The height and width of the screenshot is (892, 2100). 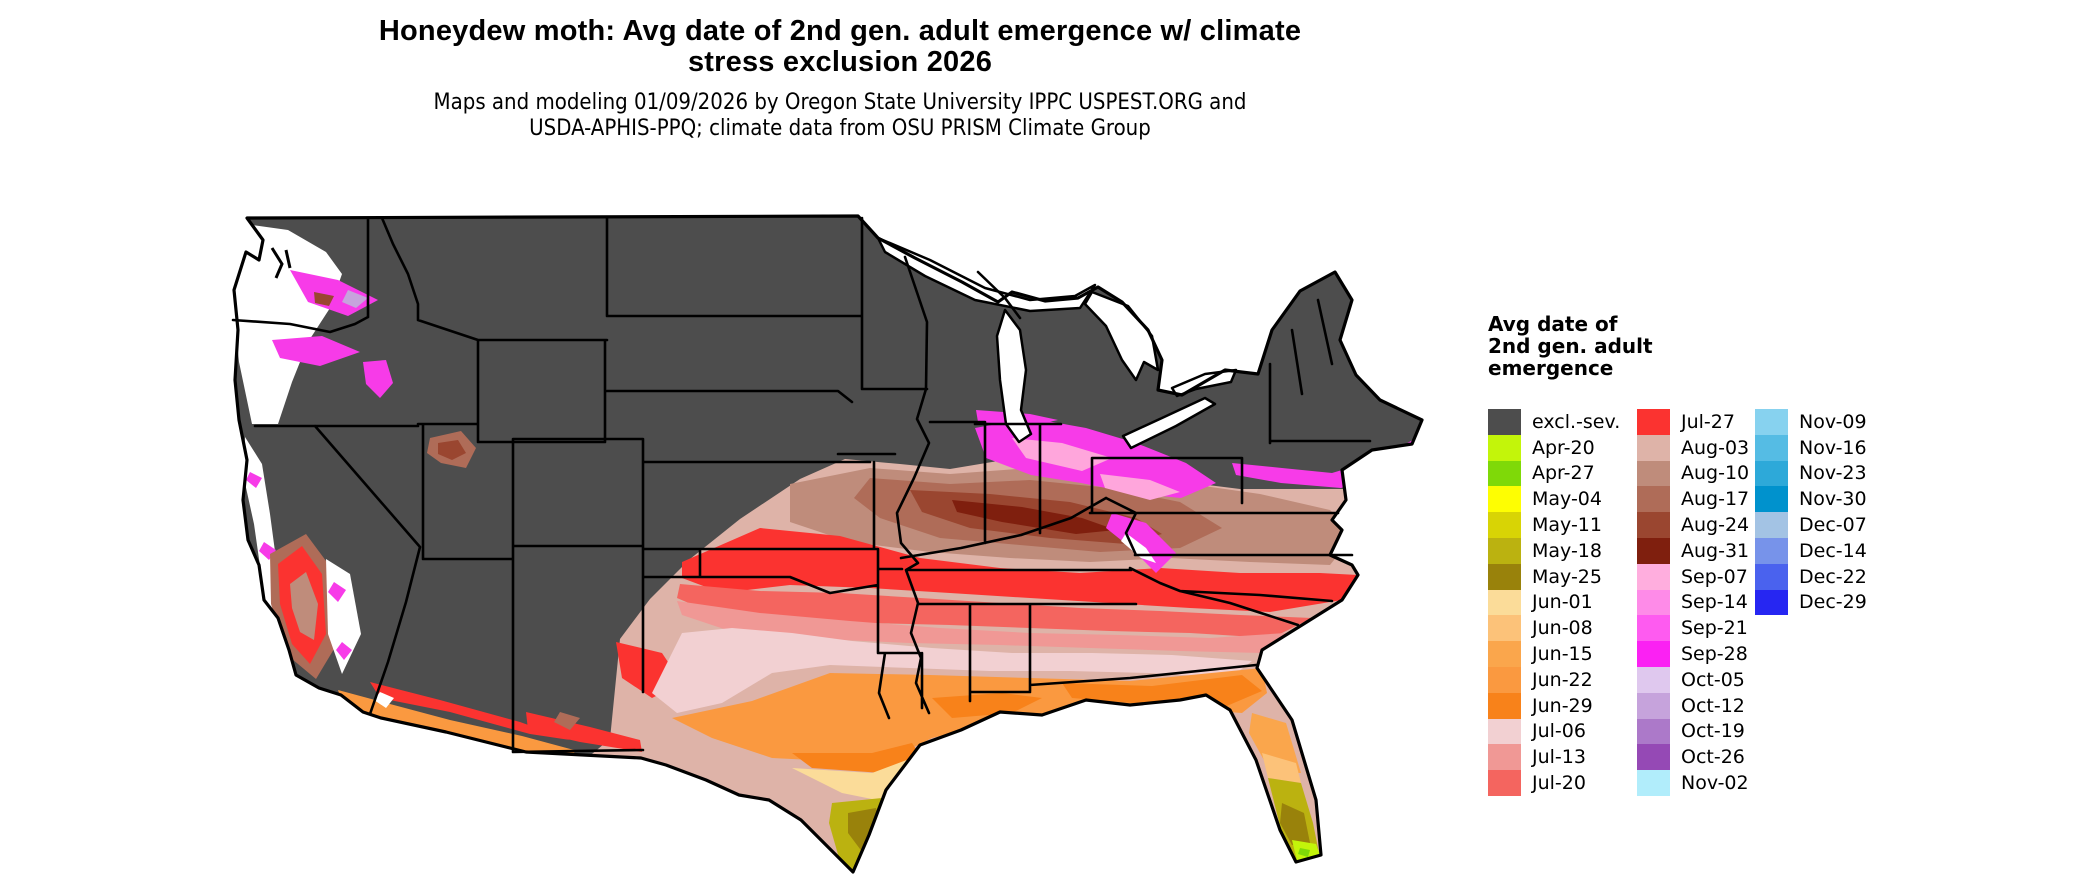 I want to click on legend-label: May-11, so click(x=1567, y=525).